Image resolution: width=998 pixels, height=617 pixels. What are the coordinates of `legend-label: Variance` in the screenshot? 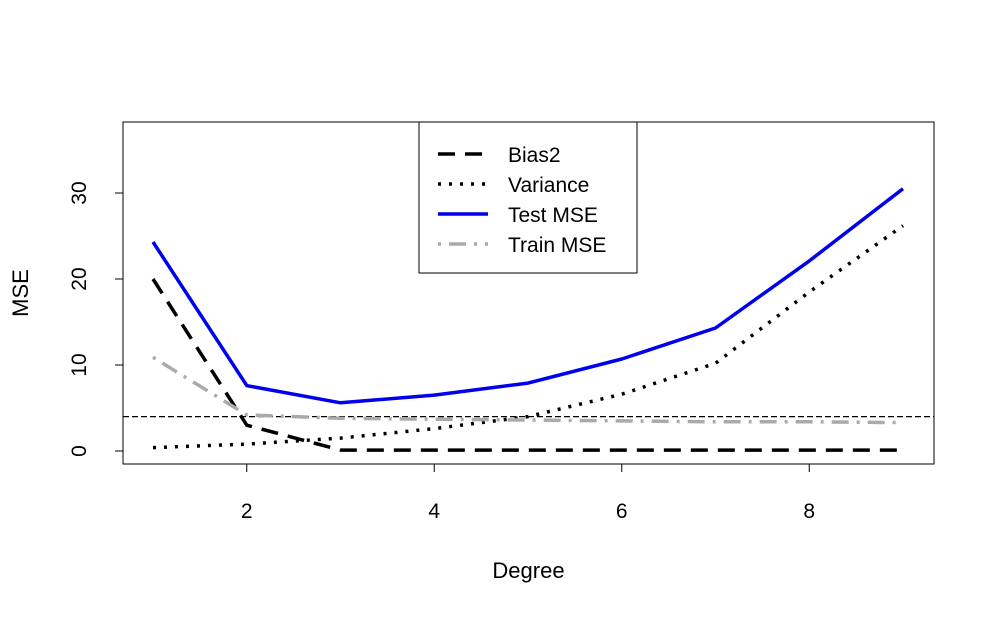 It's located at (548, 185).